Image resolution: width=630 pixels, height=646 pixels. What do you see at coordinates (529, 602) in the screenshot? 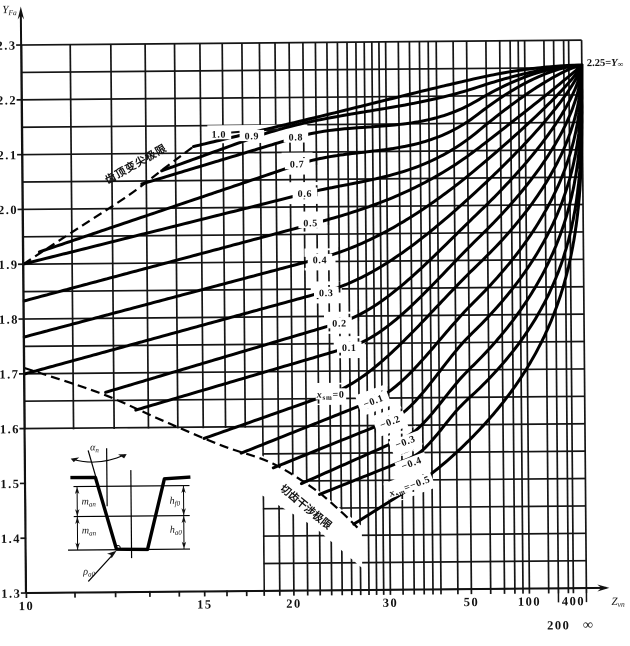
I see `svg-text: 100` at bounding box center [529, 602].